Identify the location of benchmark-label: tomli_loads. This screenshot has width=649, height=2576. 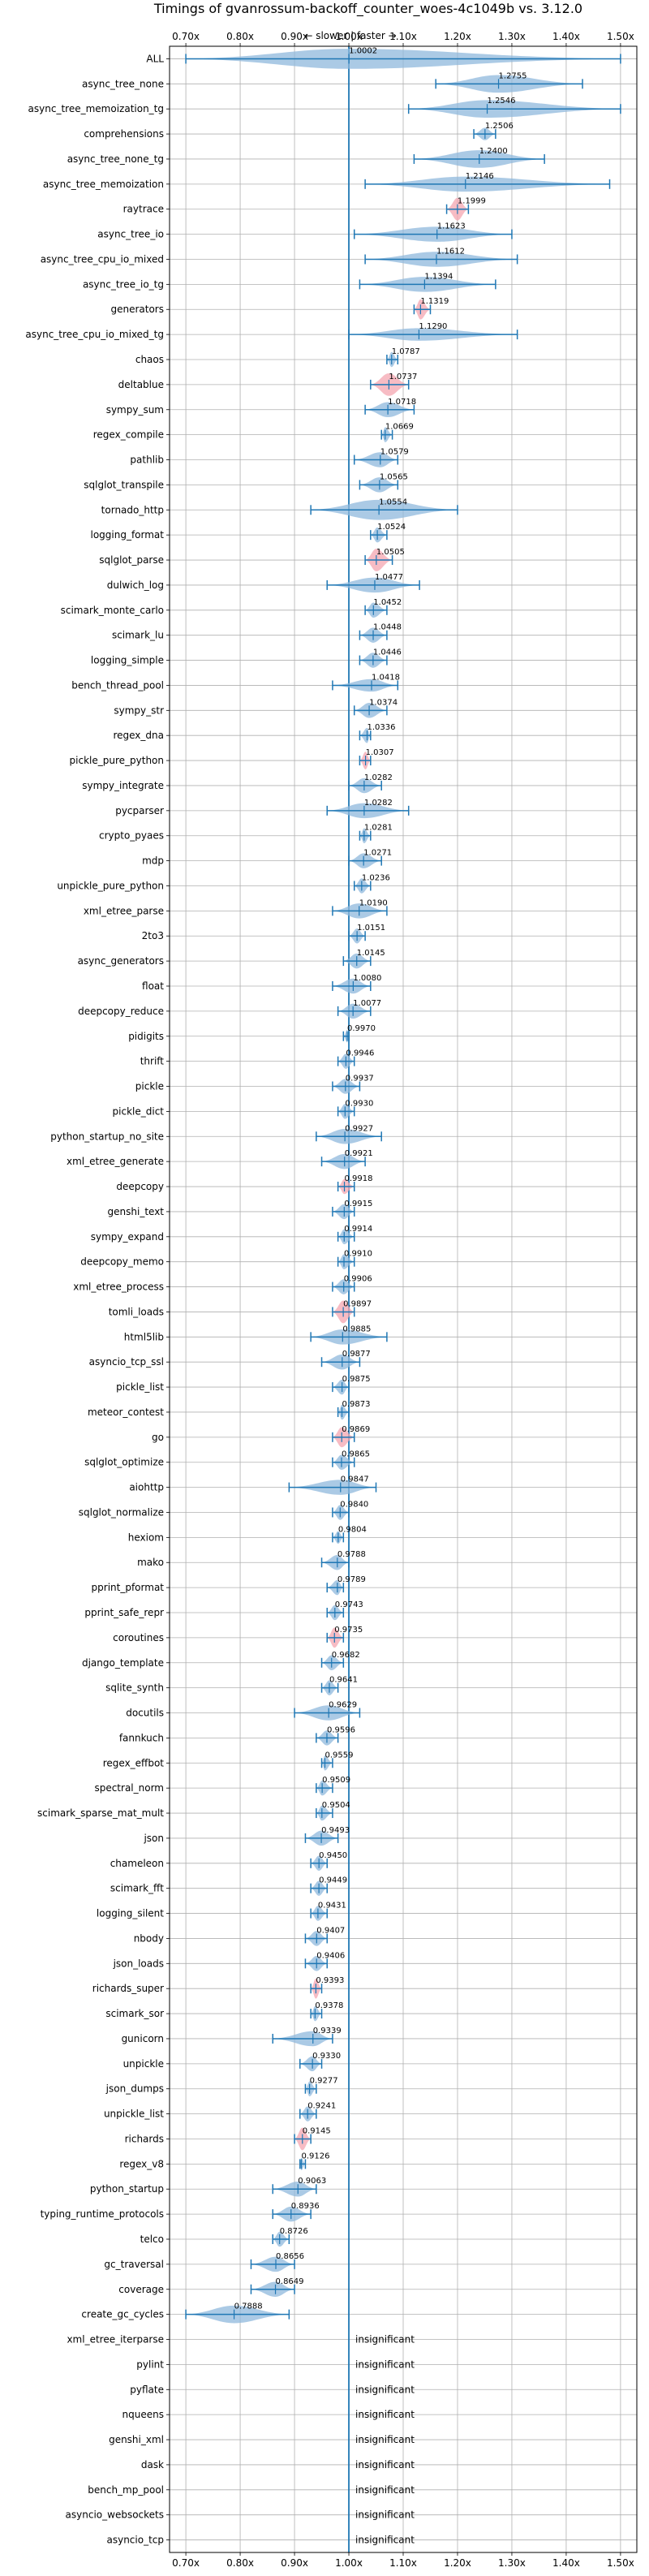
(136, 1312).